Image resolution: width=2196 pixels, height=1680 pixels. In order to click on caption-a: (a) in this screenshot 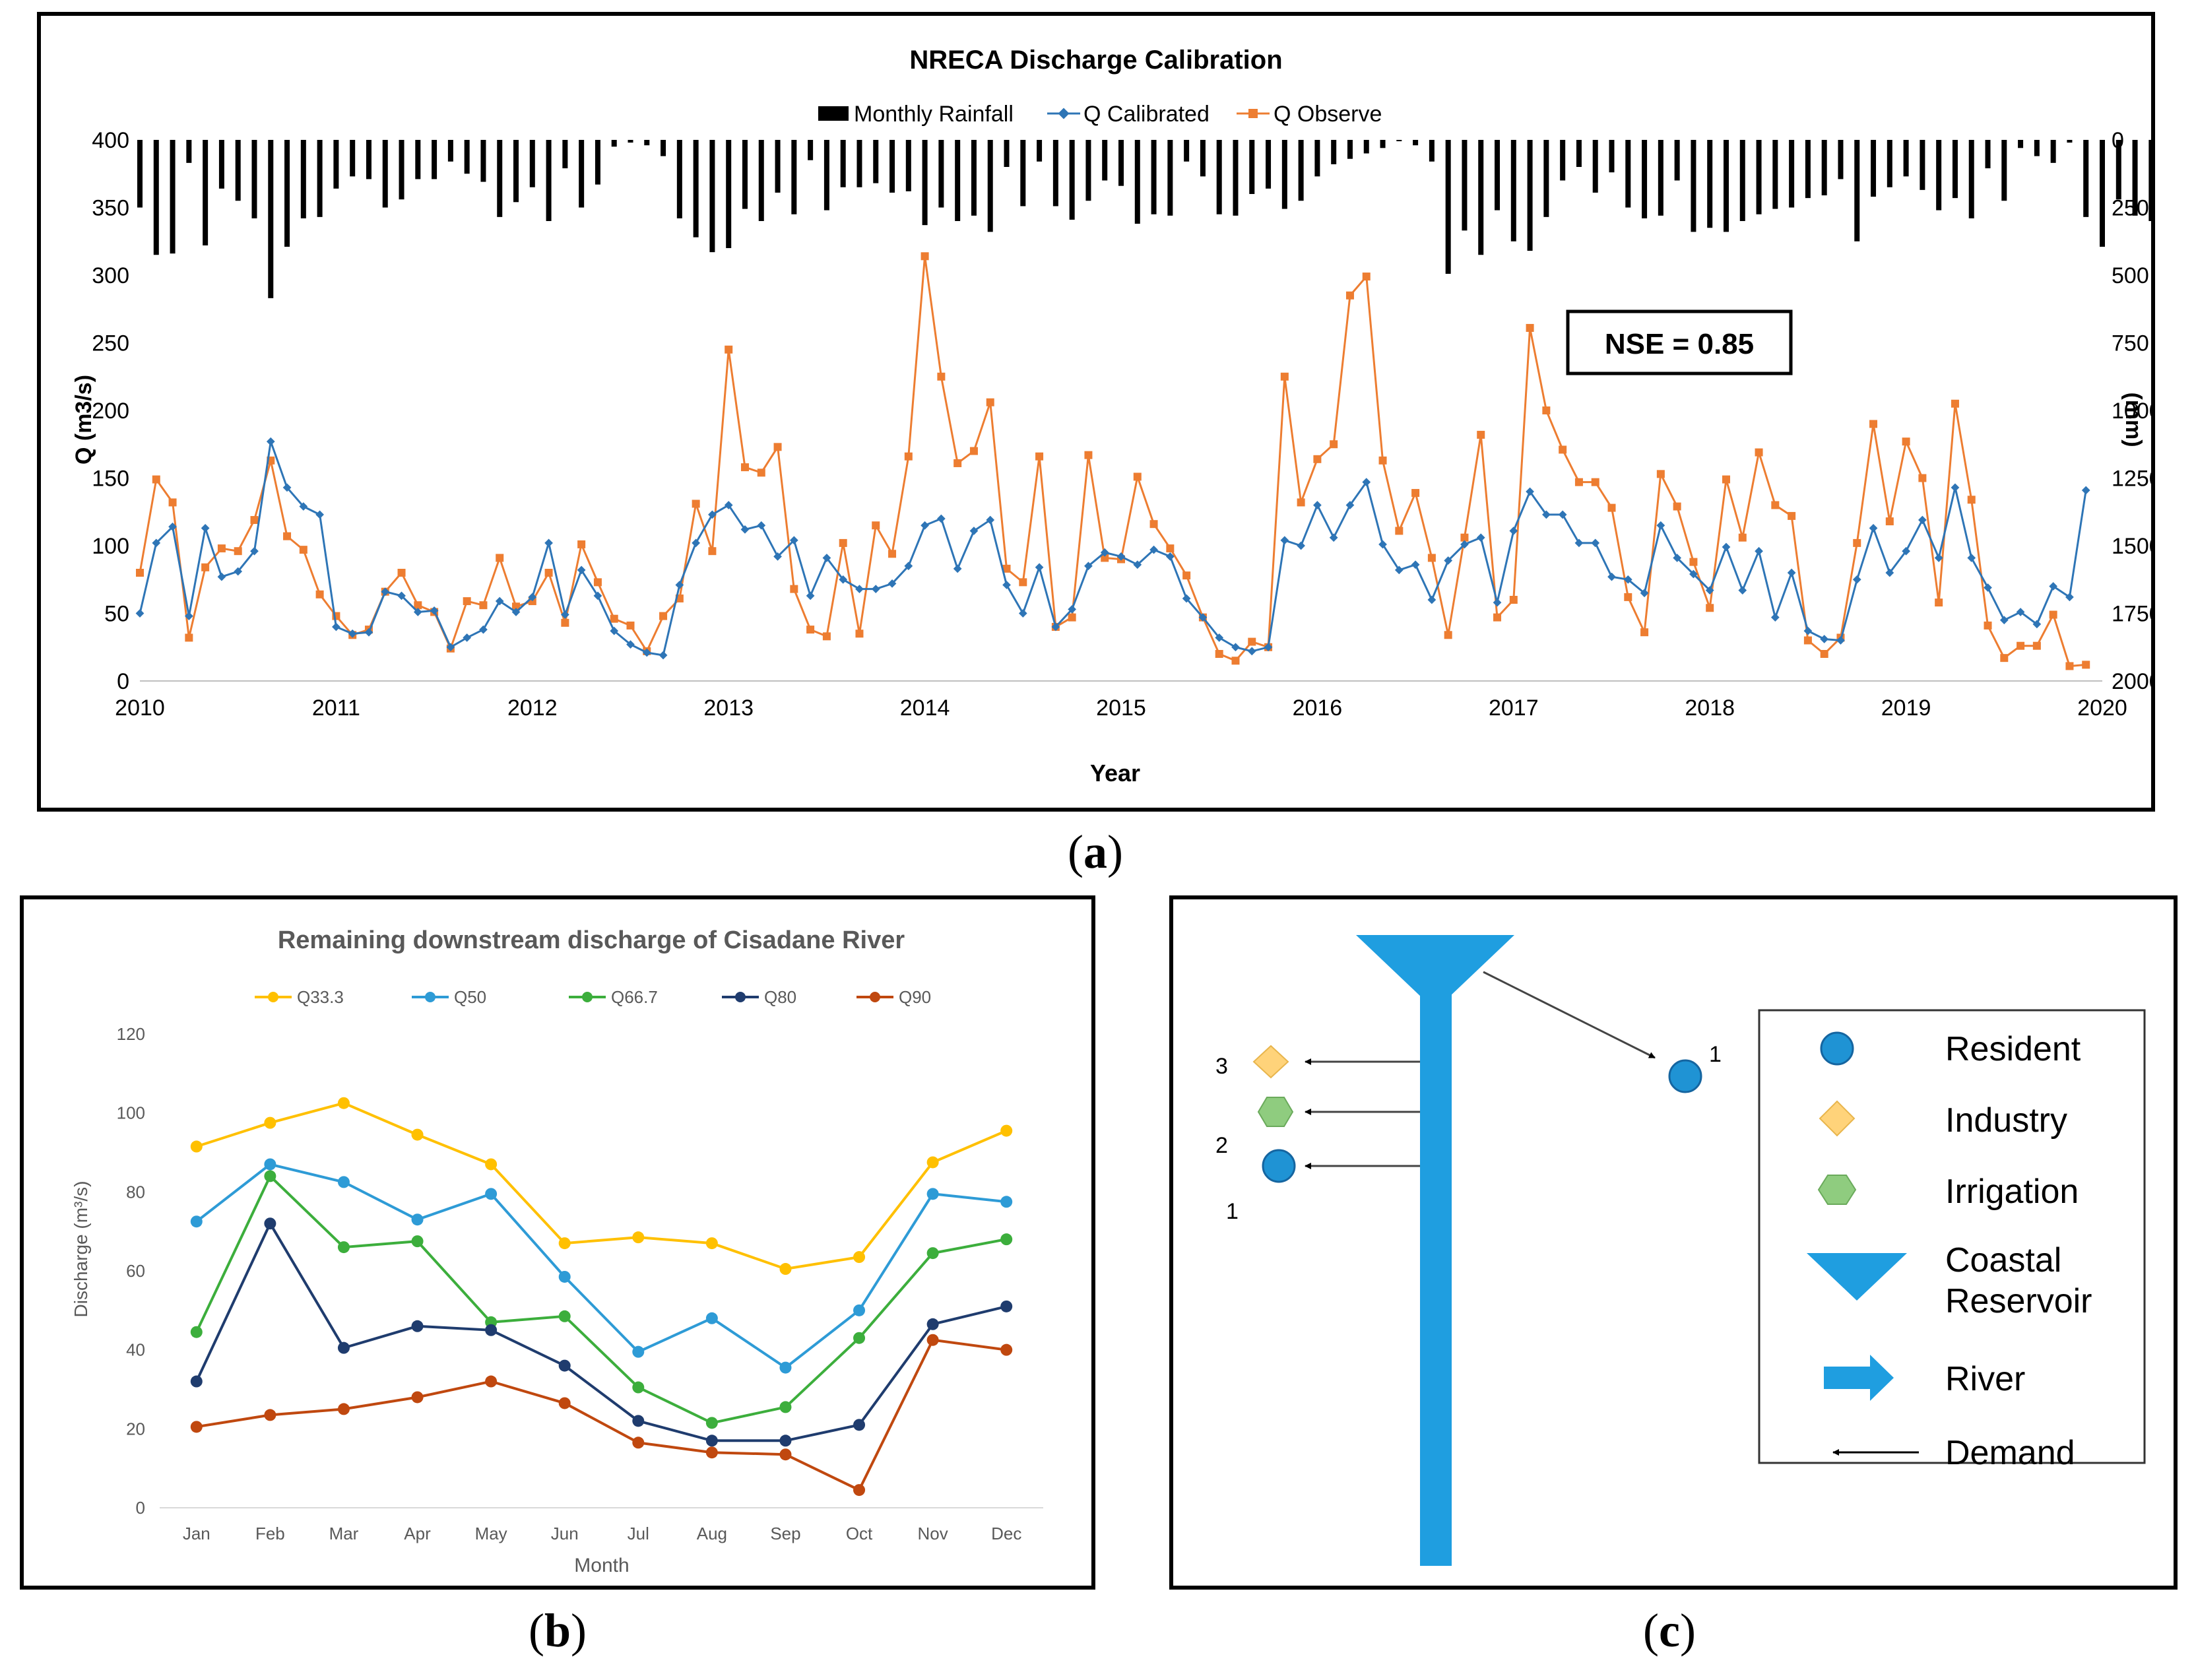, I will do `click(1096, 851)`.